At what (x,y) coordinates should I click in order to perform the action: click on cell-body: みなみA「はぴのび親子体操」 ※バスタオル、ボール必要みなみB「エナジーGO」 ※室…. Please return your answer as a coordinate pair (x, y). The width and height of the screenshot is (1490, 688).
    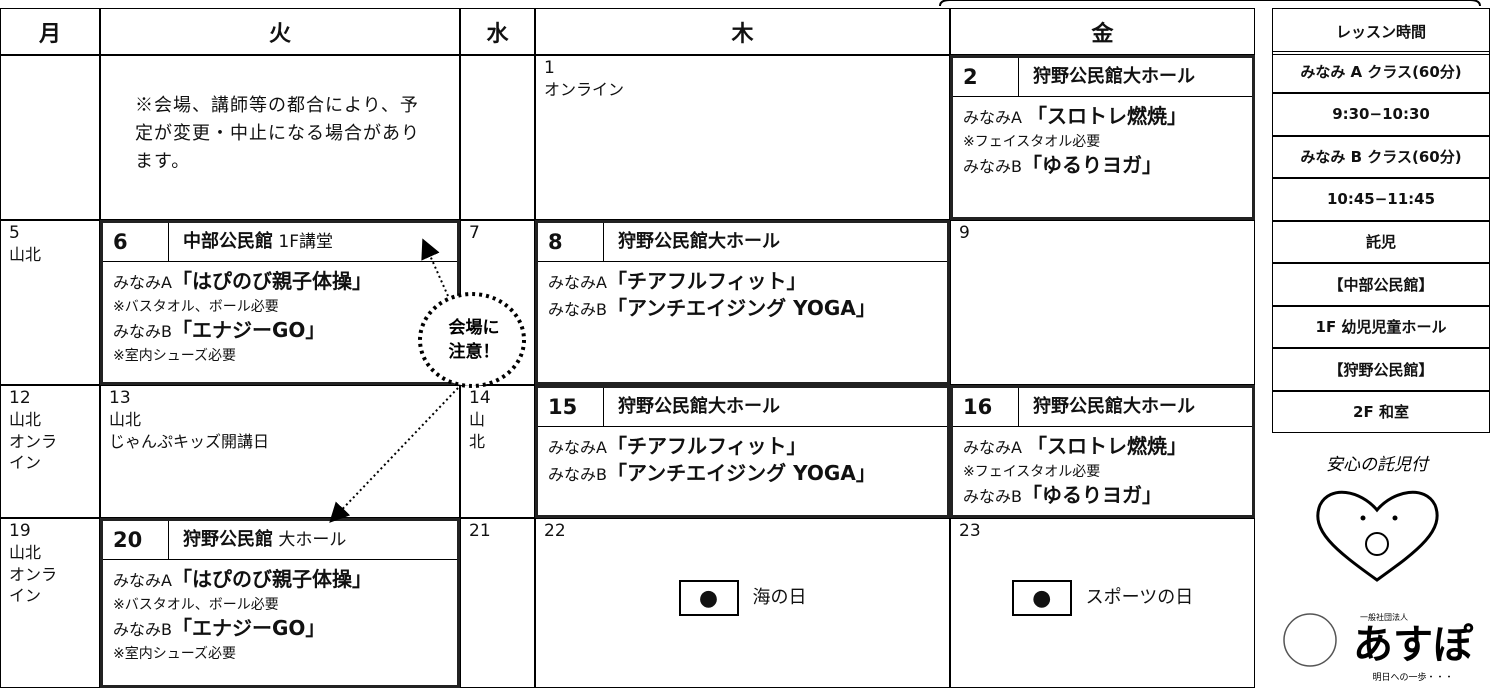
    Looking at the image, I should click on (280, 317).